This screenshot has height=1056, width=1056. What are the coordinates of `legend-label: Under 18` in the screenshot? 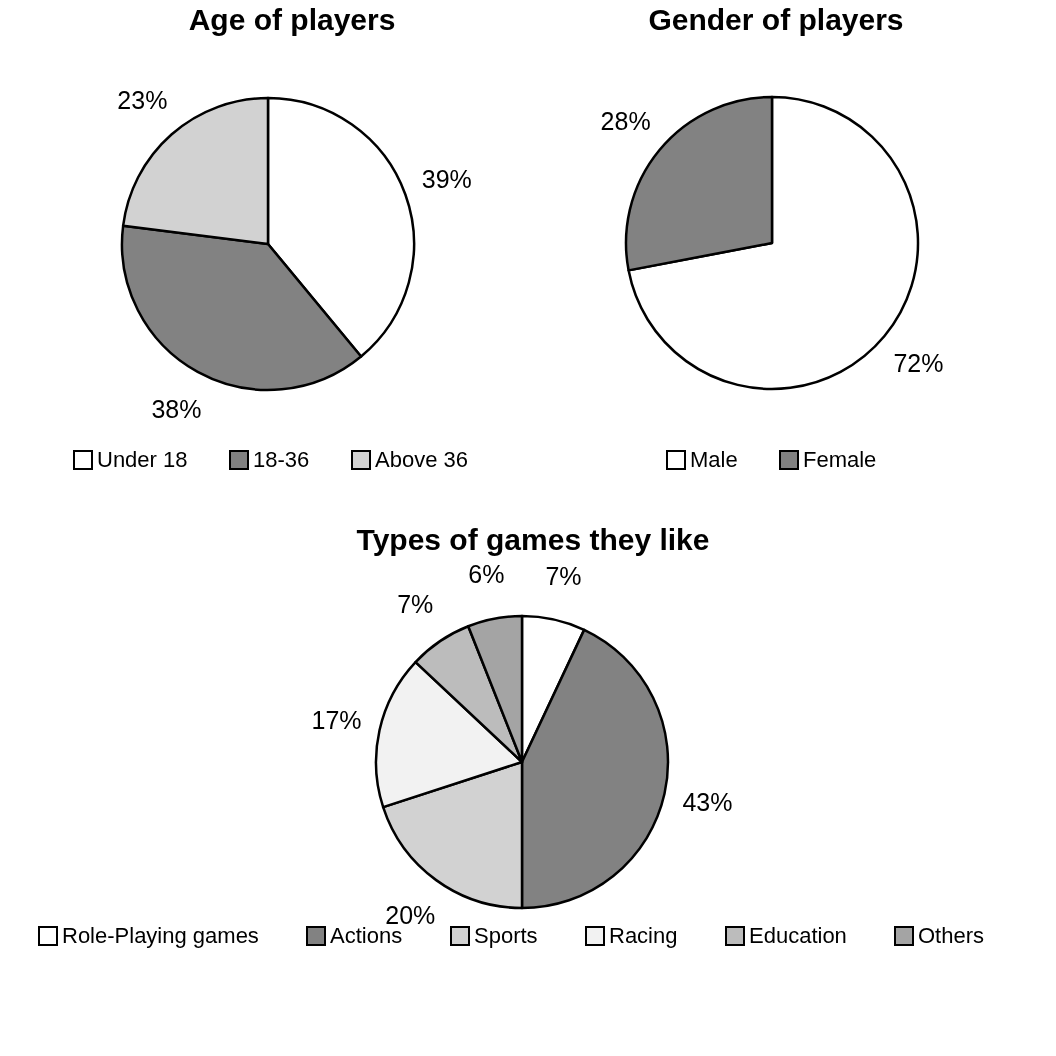 It's located at (142, 459).